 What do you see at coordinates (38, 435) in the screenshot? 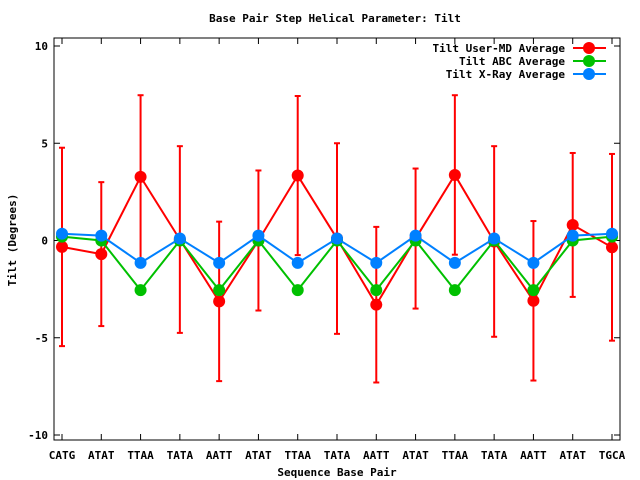
I see `y-tick-label: -10` at bounding box center [38, 435].